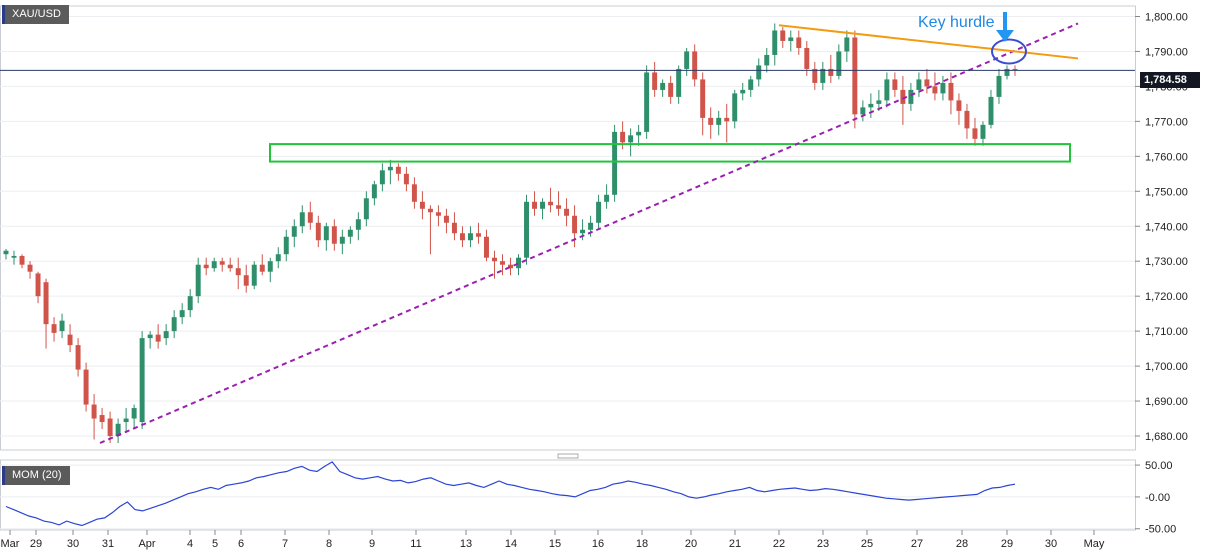 The image size is (1207, 560). Describe the element at coordinates (1166, 437) in the screenshot. I see `price-tick-label: 1,680.00` at that location.